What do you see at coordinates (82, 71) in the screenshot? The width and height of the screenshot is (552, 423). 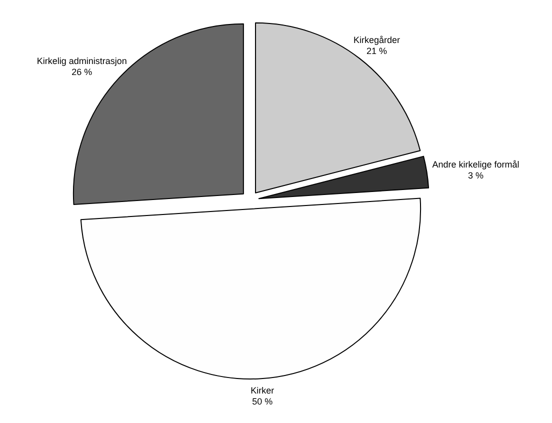 I see `data-label: 26 %` at bounding box center [82, 71].